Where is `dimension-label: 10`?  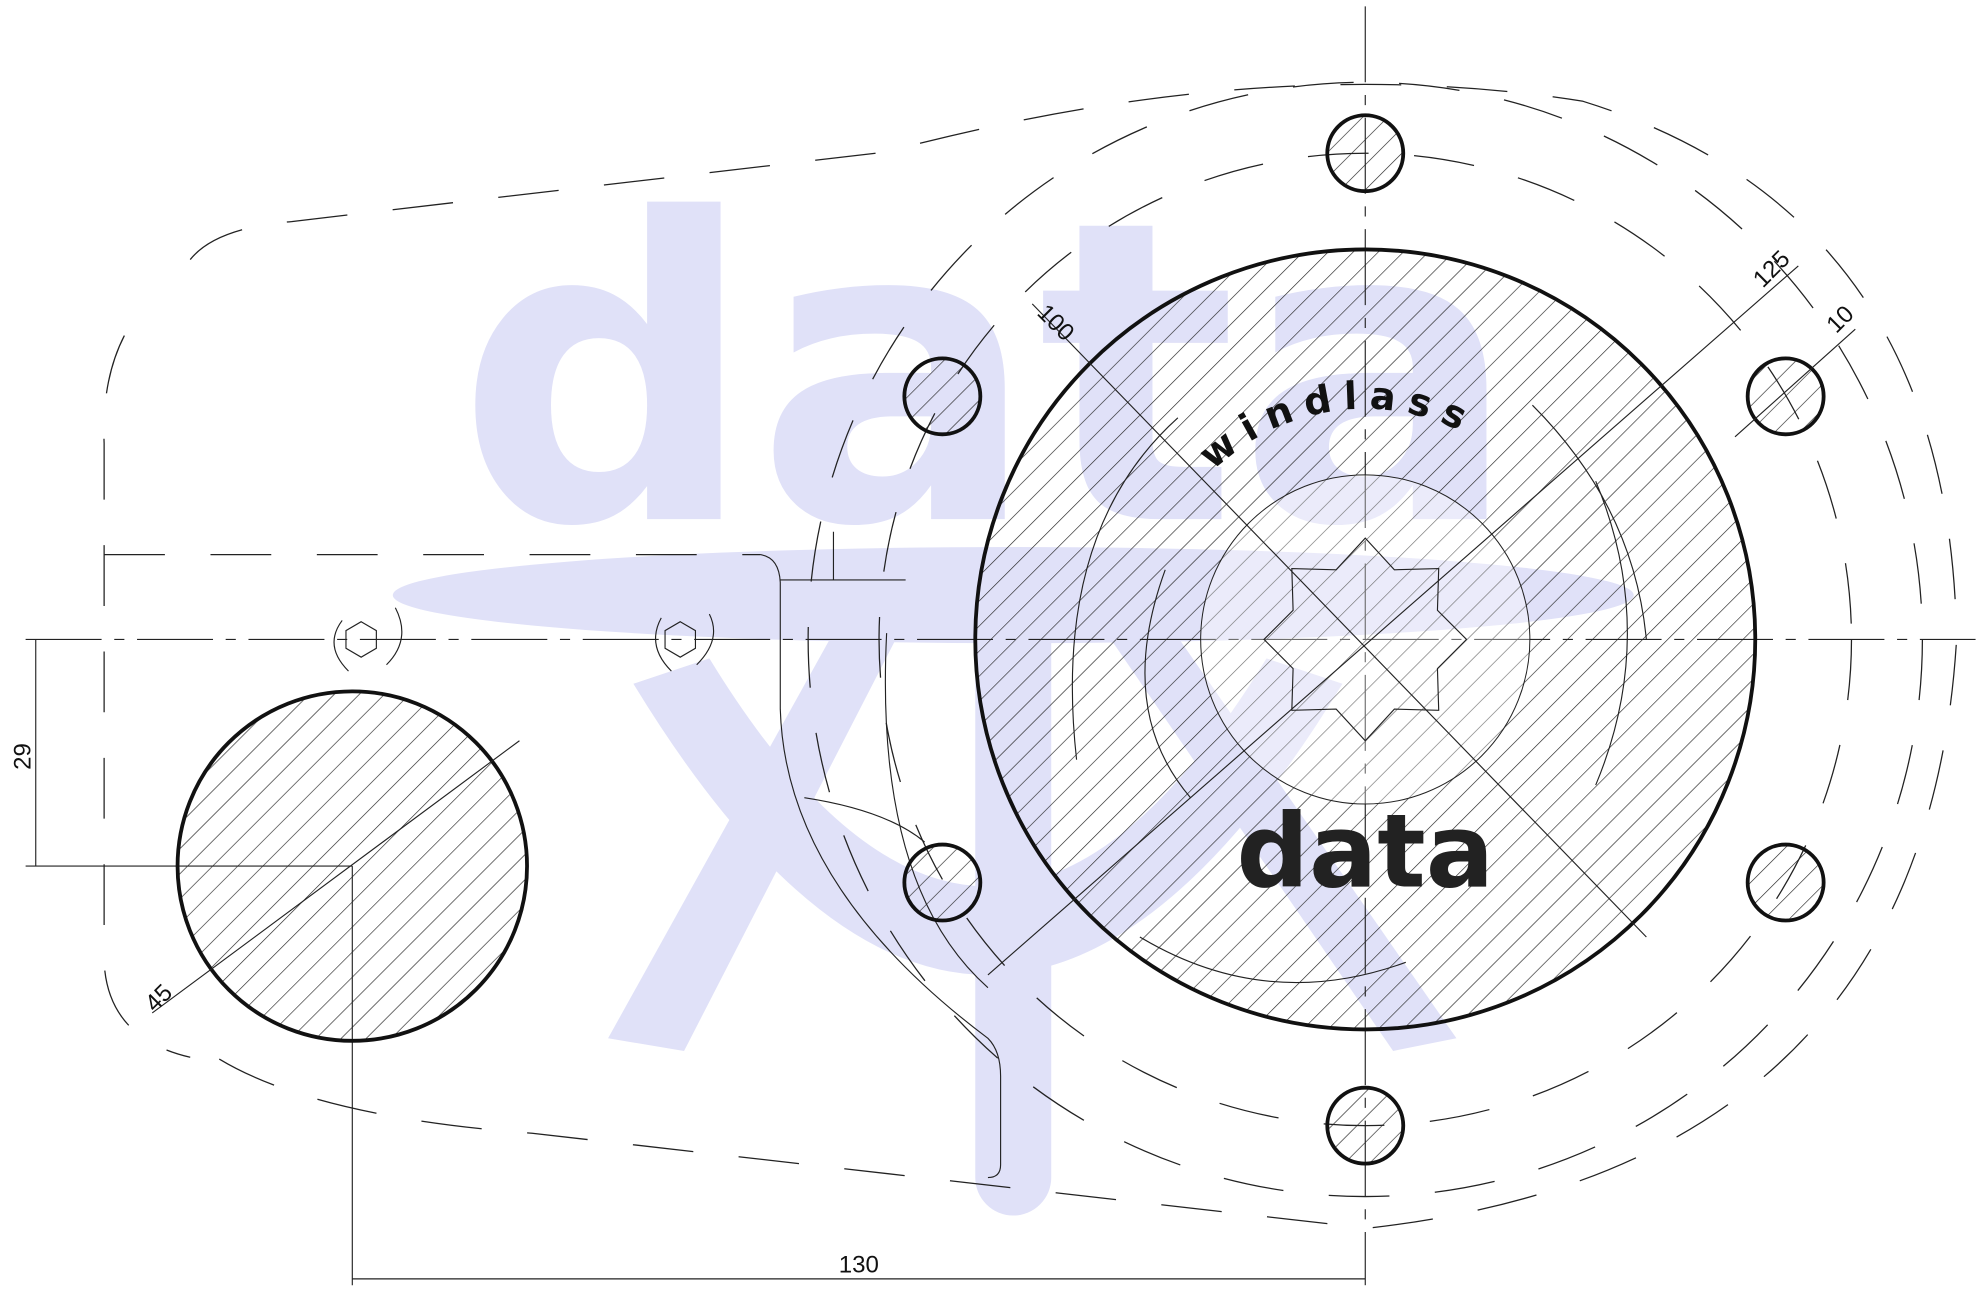 dimension-label: 10 is located at coordinates (1840, 320).